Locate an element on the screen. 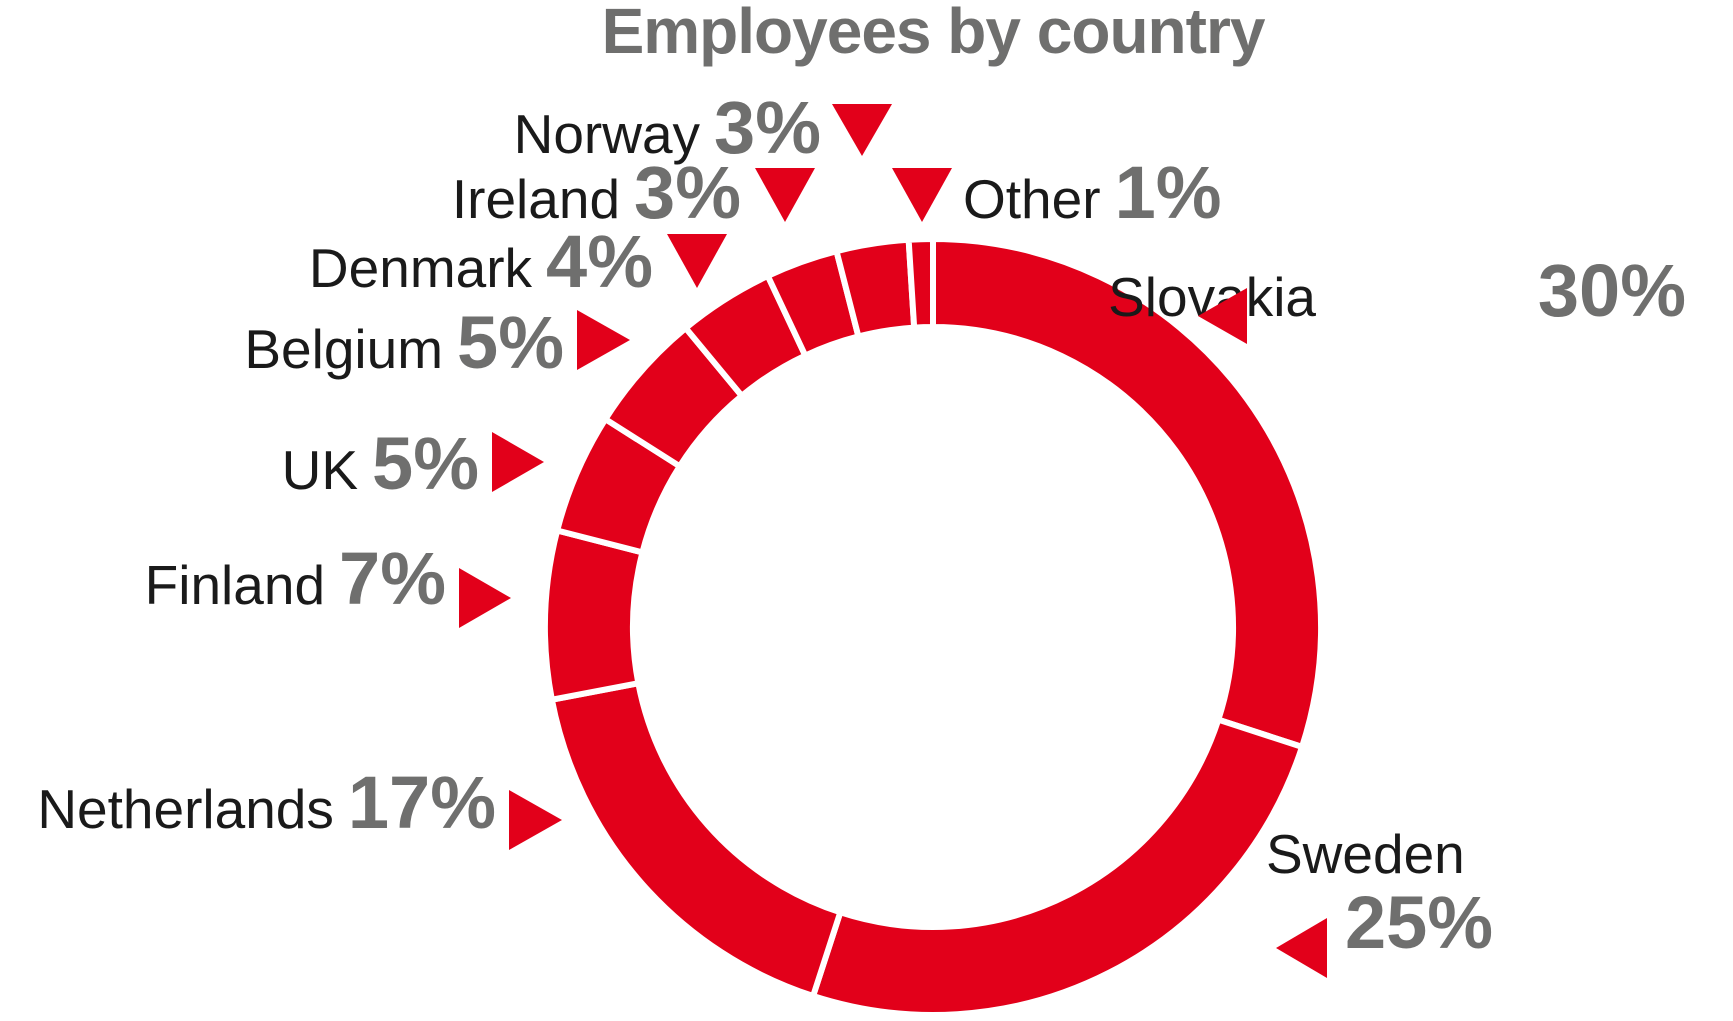 The image size is (1733, 1021). value-norway: 3% is located at coordinates (767, 127).